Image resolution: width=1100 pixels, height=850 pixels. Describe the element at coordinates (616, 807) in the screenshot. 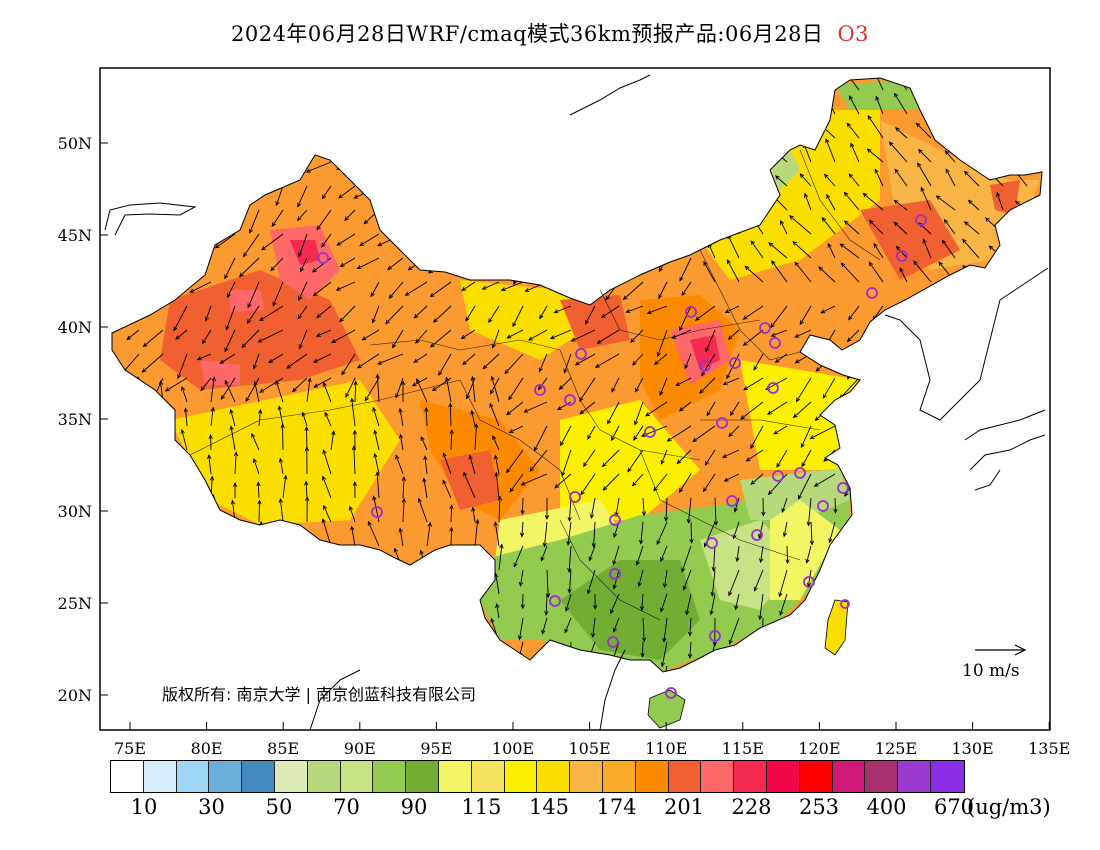

I see `legend-label: 174` at that location.